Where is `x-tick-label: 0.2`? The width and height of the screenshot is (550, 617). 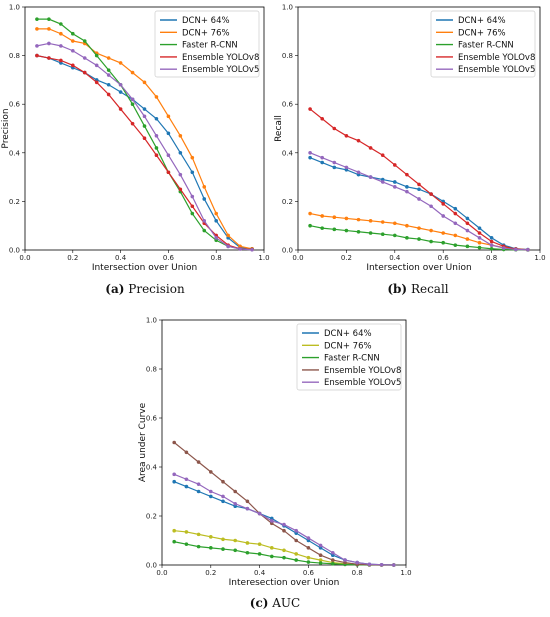
x-tick-label: 0.2 is located at coordinates (72, 258).